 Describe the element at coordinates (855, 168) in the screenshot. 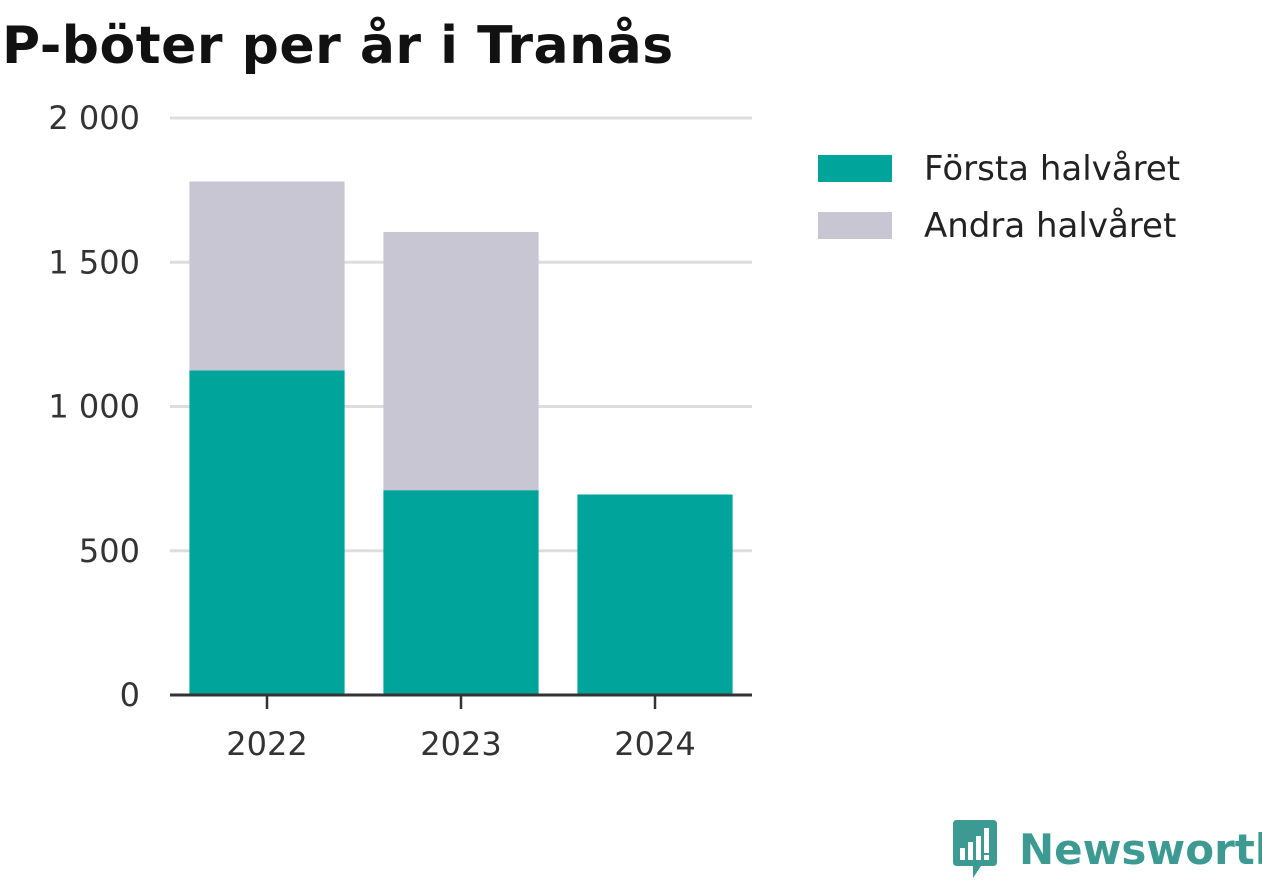

I see `legend-swatch-first-half` at that location.